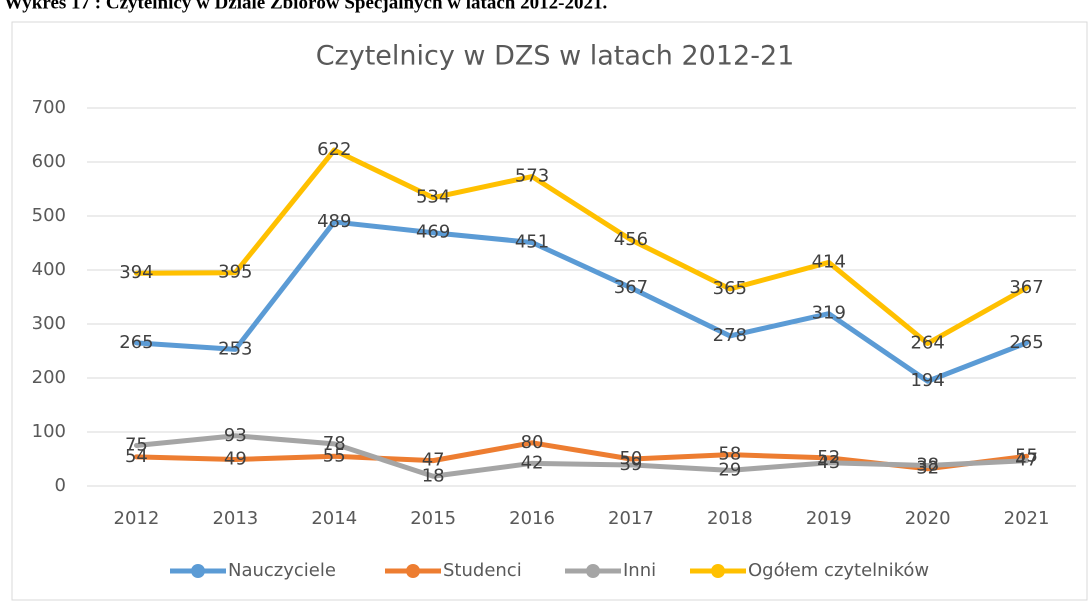  What do you see at coordinates (630, 464) in the screenshot?
I see `value-label: 39` at bounding box center [630, 464].